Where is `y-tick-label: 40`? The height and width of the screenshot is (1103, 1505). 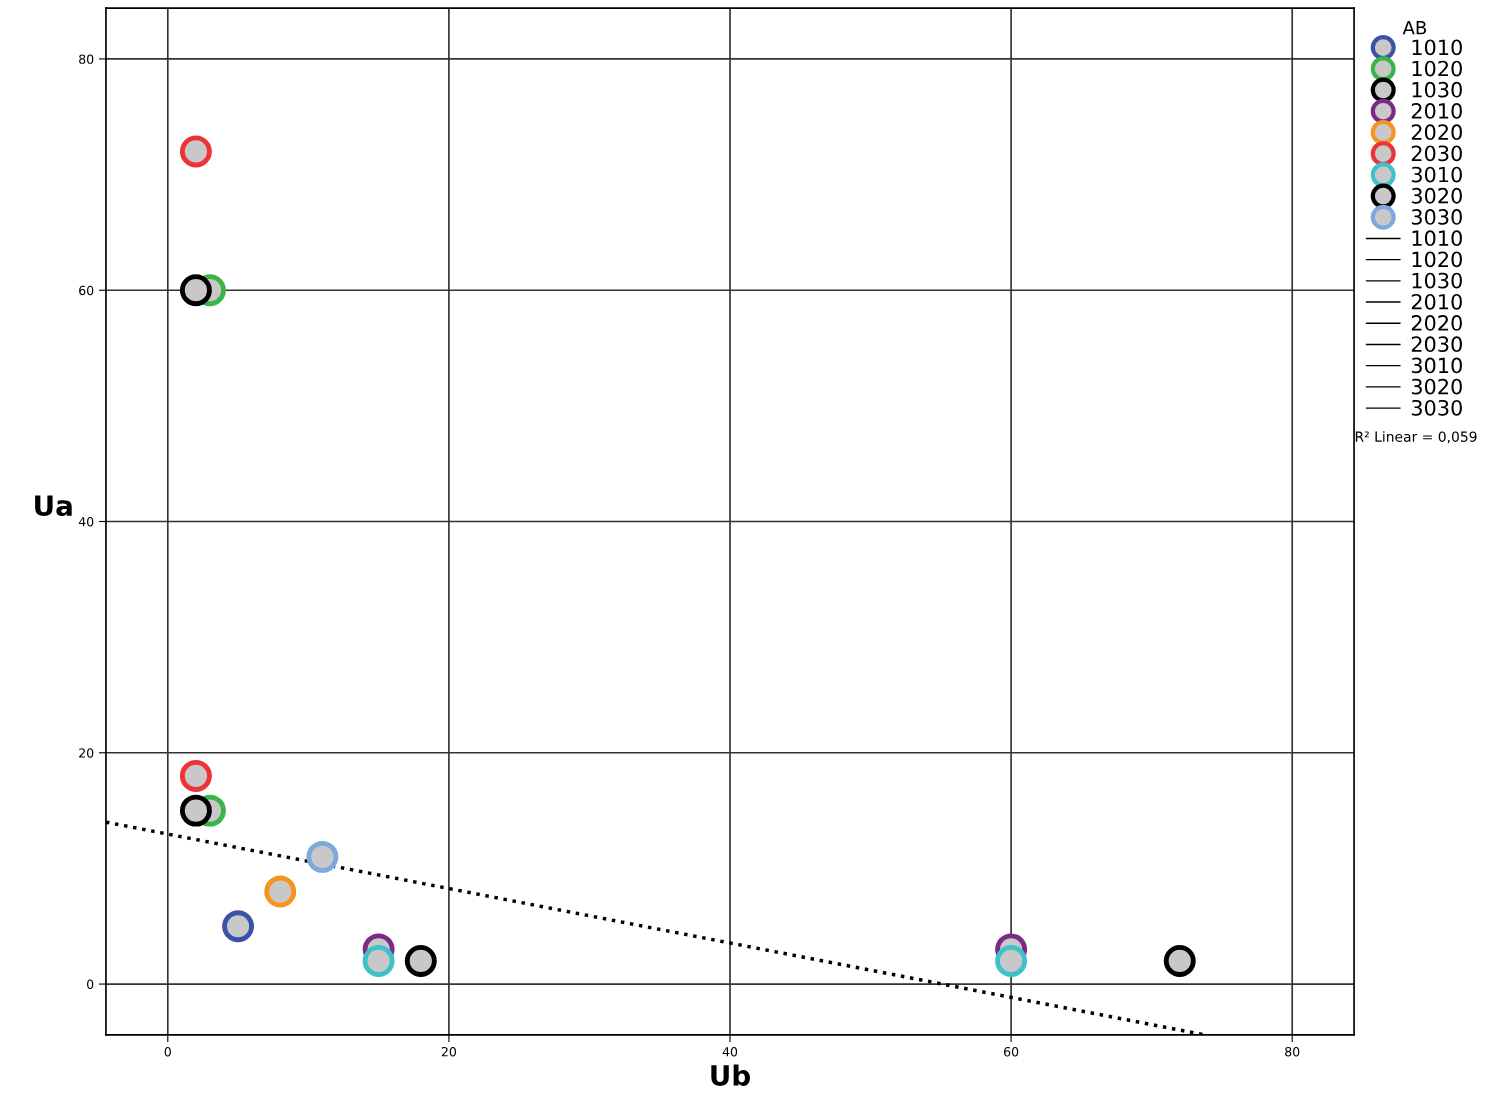 y-tick-label: 40 is located at coordinates (86, 521).